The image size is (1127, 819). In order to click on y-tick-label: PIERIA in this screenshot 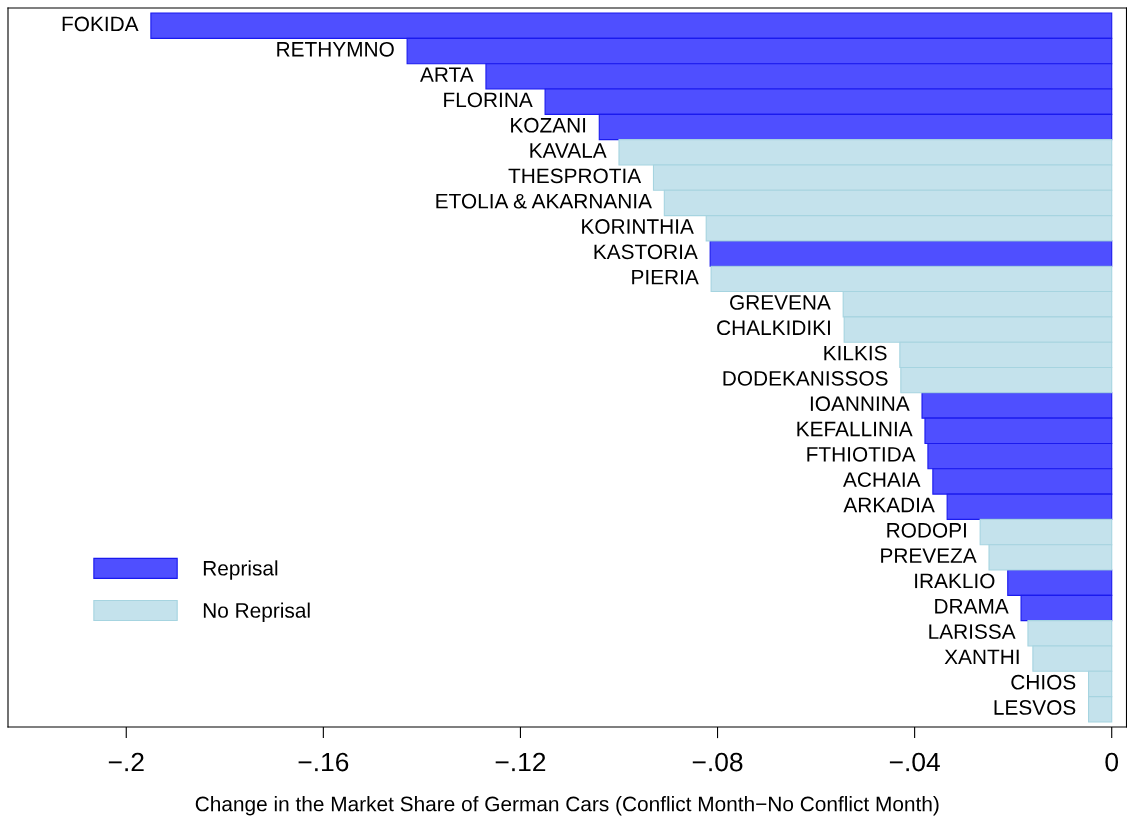, I will do `click(665, 277)`.